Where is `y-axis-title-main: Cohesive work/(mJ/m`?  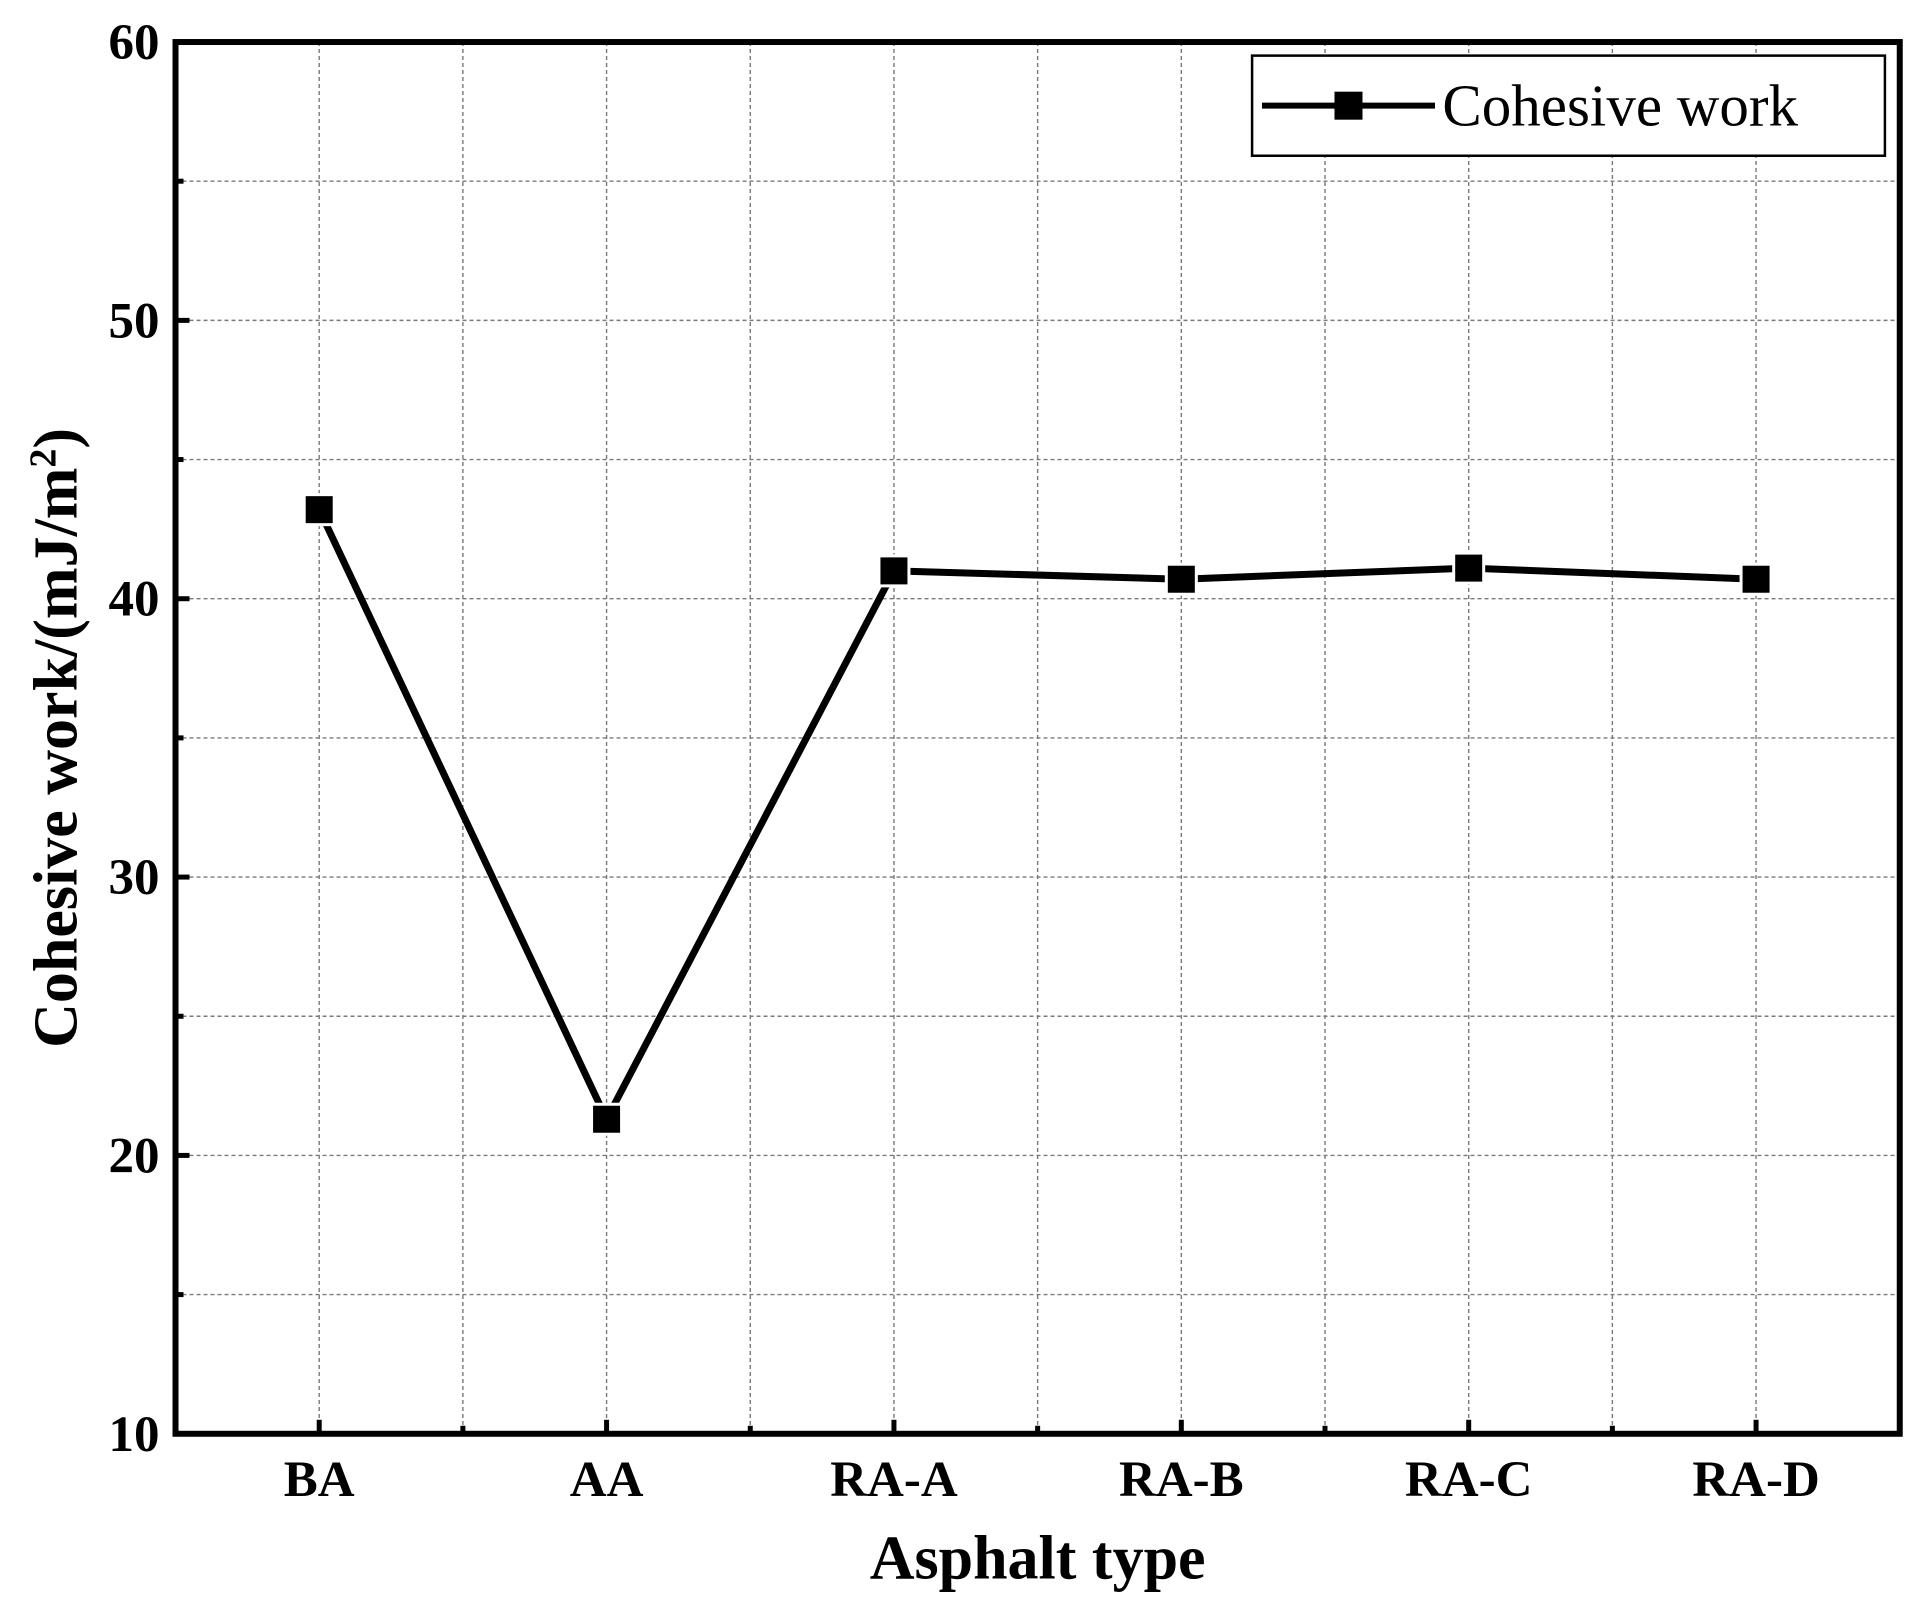
y-axis-title-main: Cohesive work/(mJ/m is located at coordinates (57, 758).